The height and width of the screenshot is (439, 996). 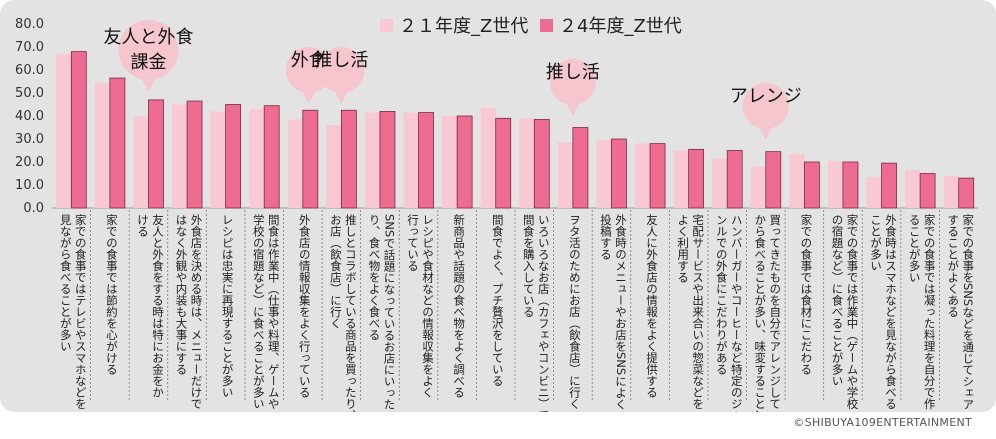 I want to click on category-label: 外食店の情報収集をよく行っている, so click(x=305, y=306).